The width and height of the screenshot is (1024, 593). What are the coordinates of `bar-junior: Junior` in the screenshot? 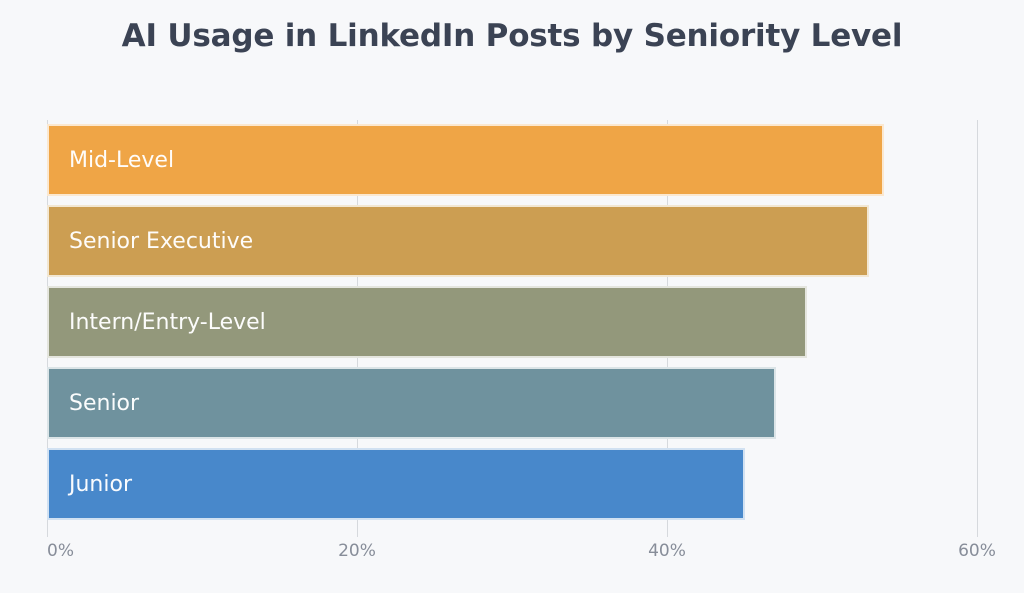 It's located at (396, 484).